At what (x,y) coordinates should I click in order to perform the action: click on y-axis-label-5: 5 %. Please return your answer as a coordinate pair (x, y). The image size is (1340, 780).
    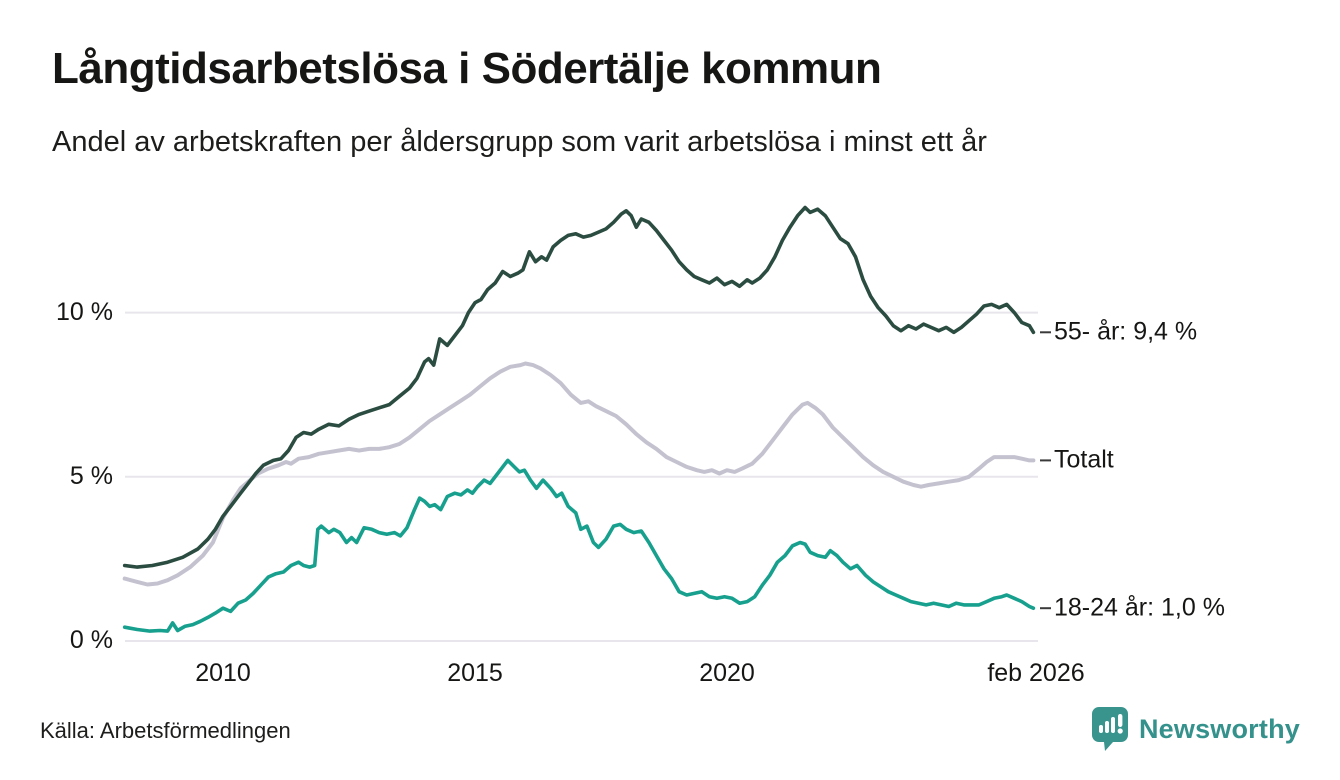
    Looking at the image, I should click on (91, 476).